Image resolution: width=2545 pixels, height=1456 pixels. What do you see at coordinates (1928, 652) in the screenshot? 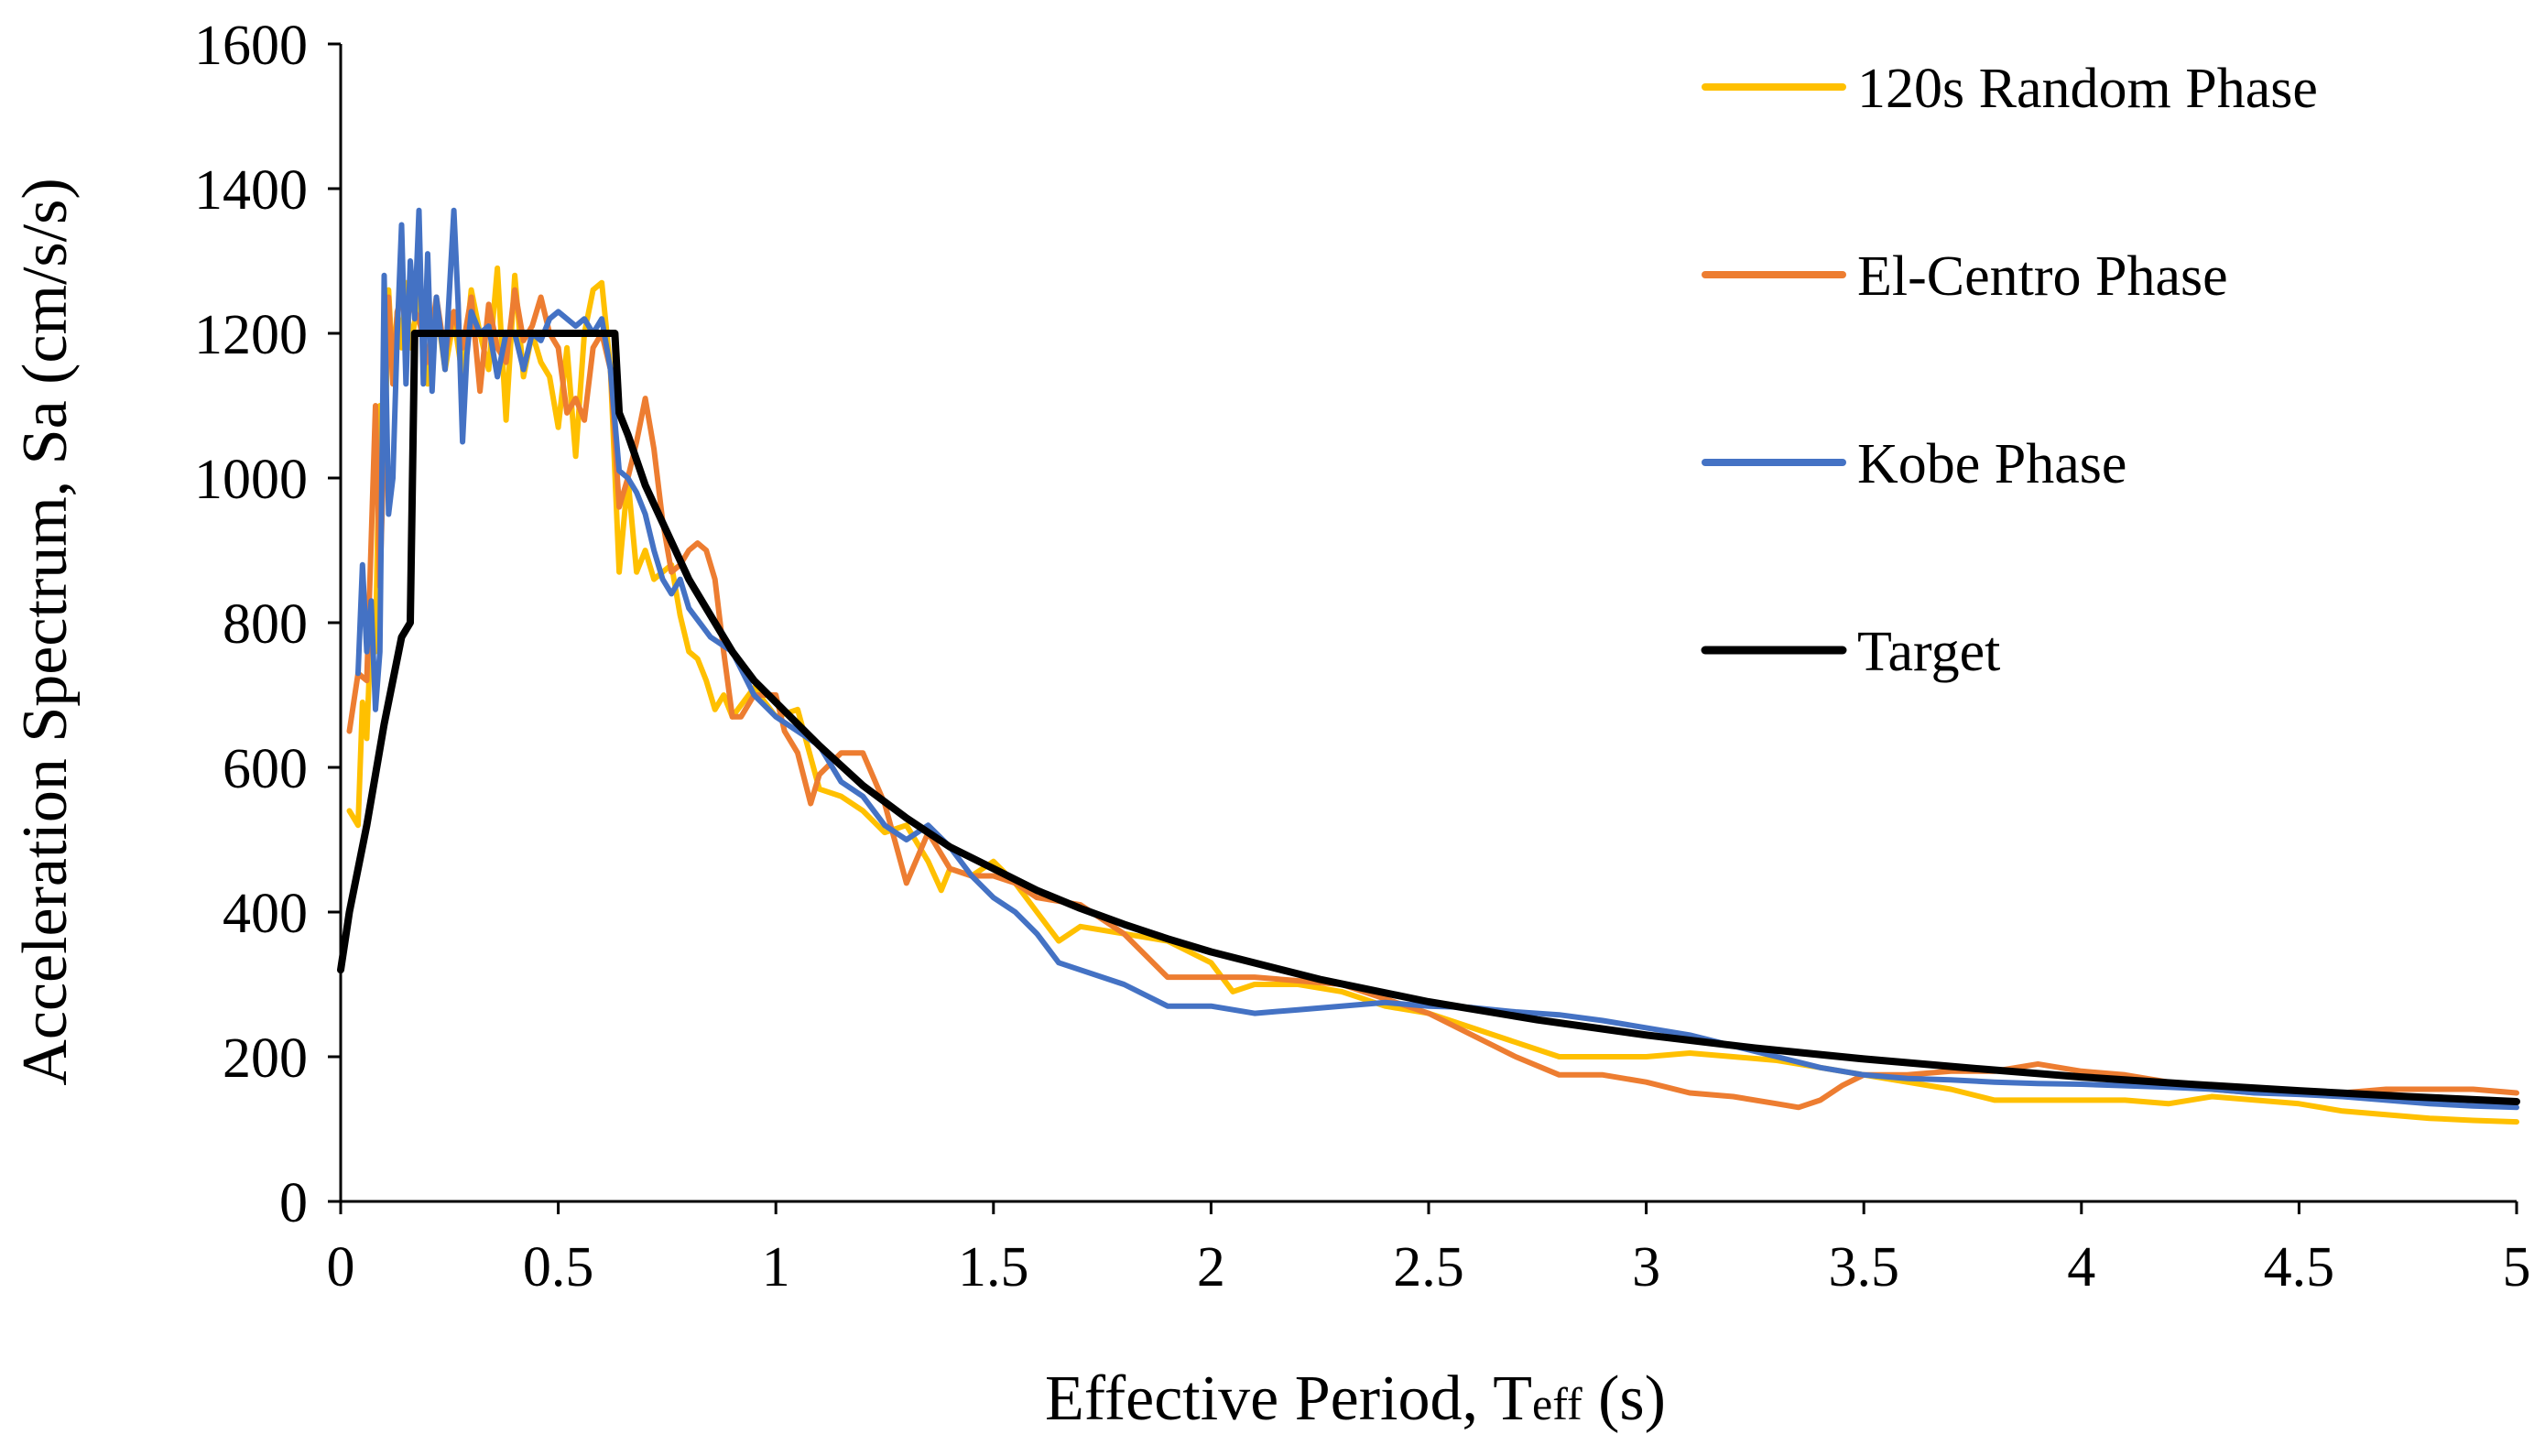
I see `legend-label-target: Target` at bounding box center [1928, 652].